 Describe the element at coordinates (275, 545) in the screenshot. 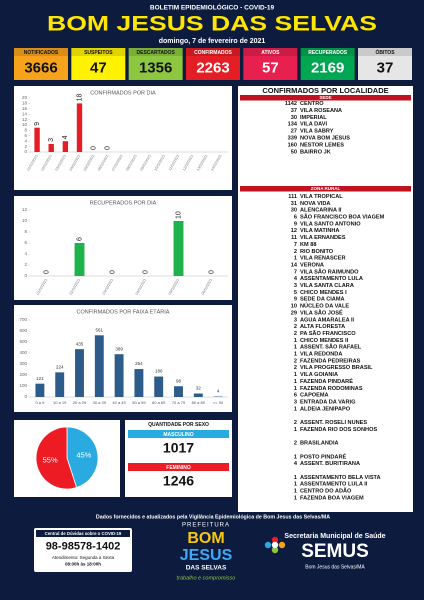

I see `semus-icon-dot` at that location.